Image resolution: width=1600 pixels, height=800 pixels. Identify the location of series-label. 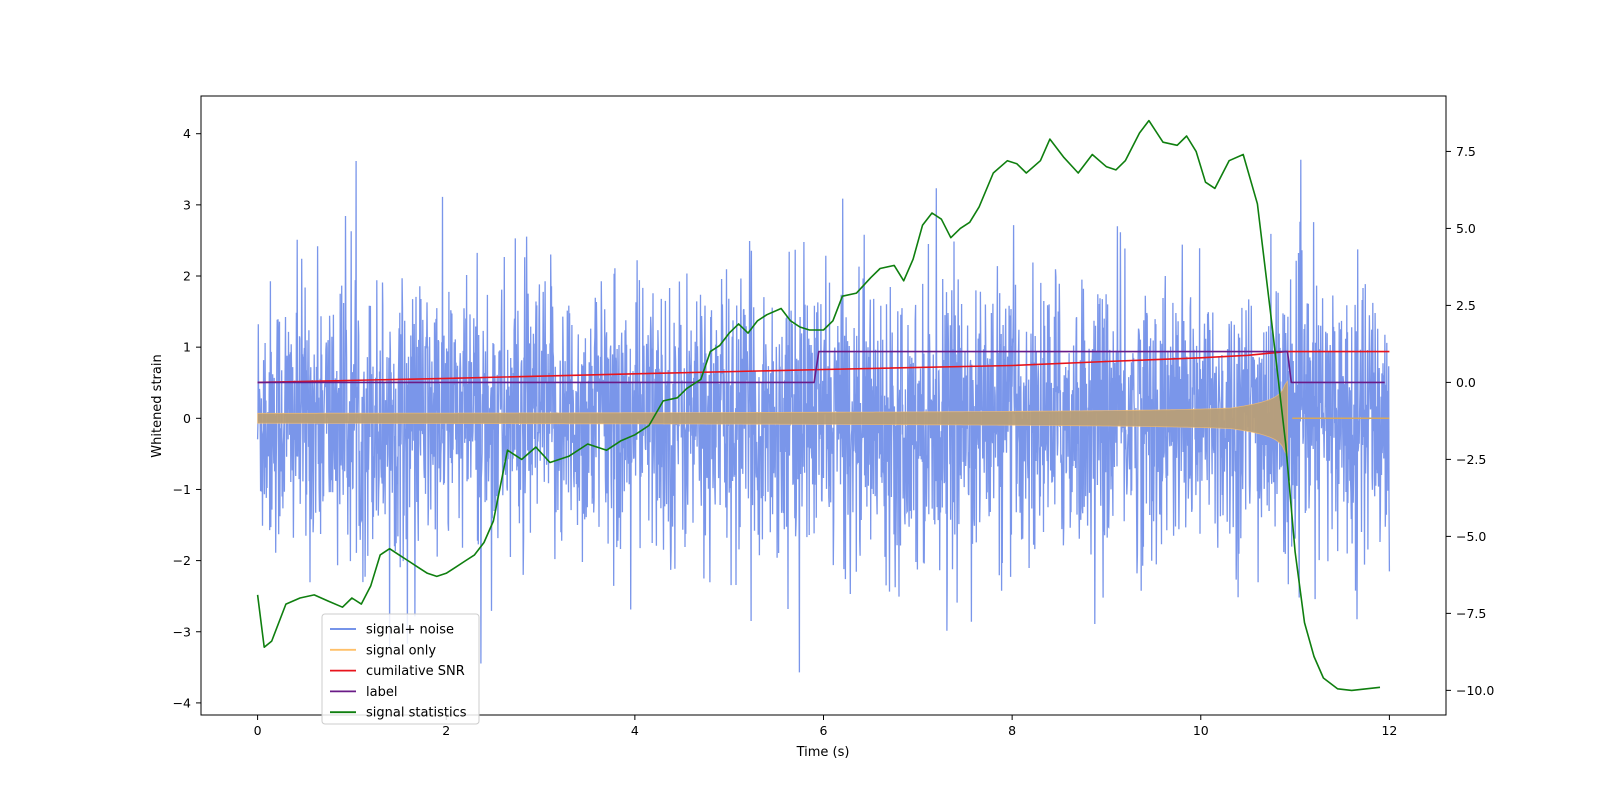
(821, 367).